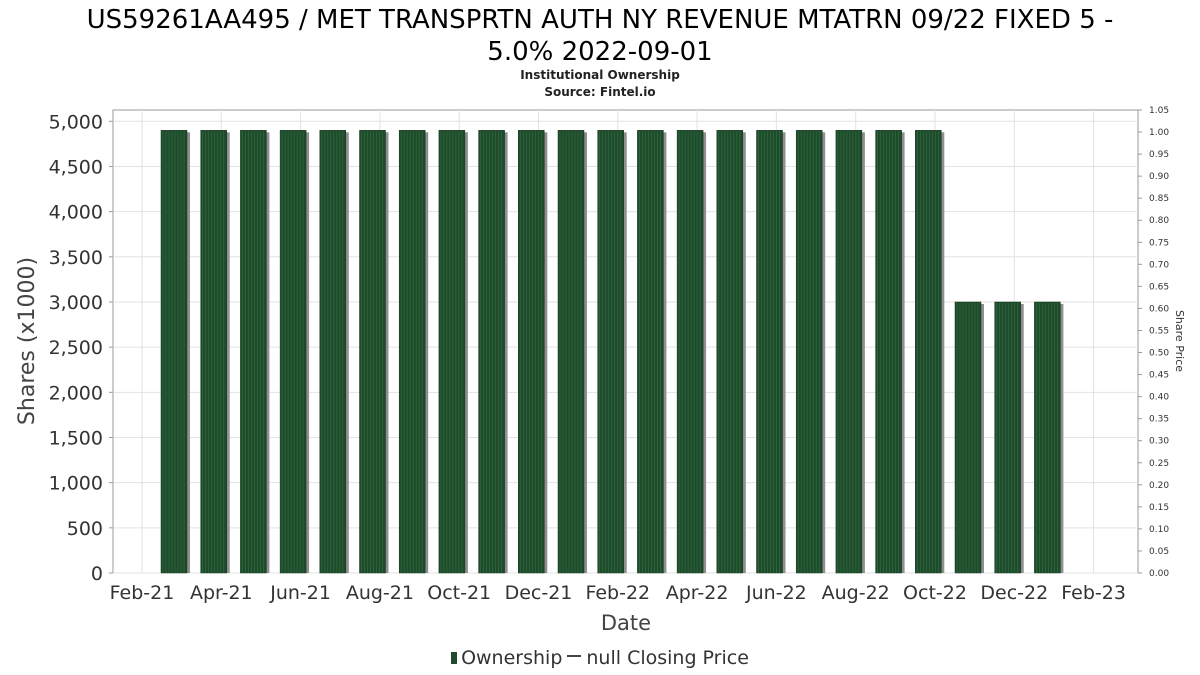 The height and width of the screenshot is (675, 1200). I want to click on x-tick-label: Jun-22, so click(776, 593).